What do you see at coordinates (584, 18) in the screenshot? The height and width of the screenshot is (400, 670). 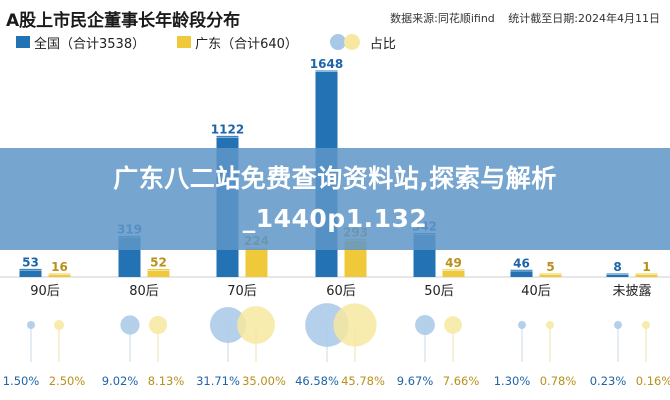 I see `cutoff-date-text: 统计截至日期:2024年4月11日` at bounding box center [584, 18].